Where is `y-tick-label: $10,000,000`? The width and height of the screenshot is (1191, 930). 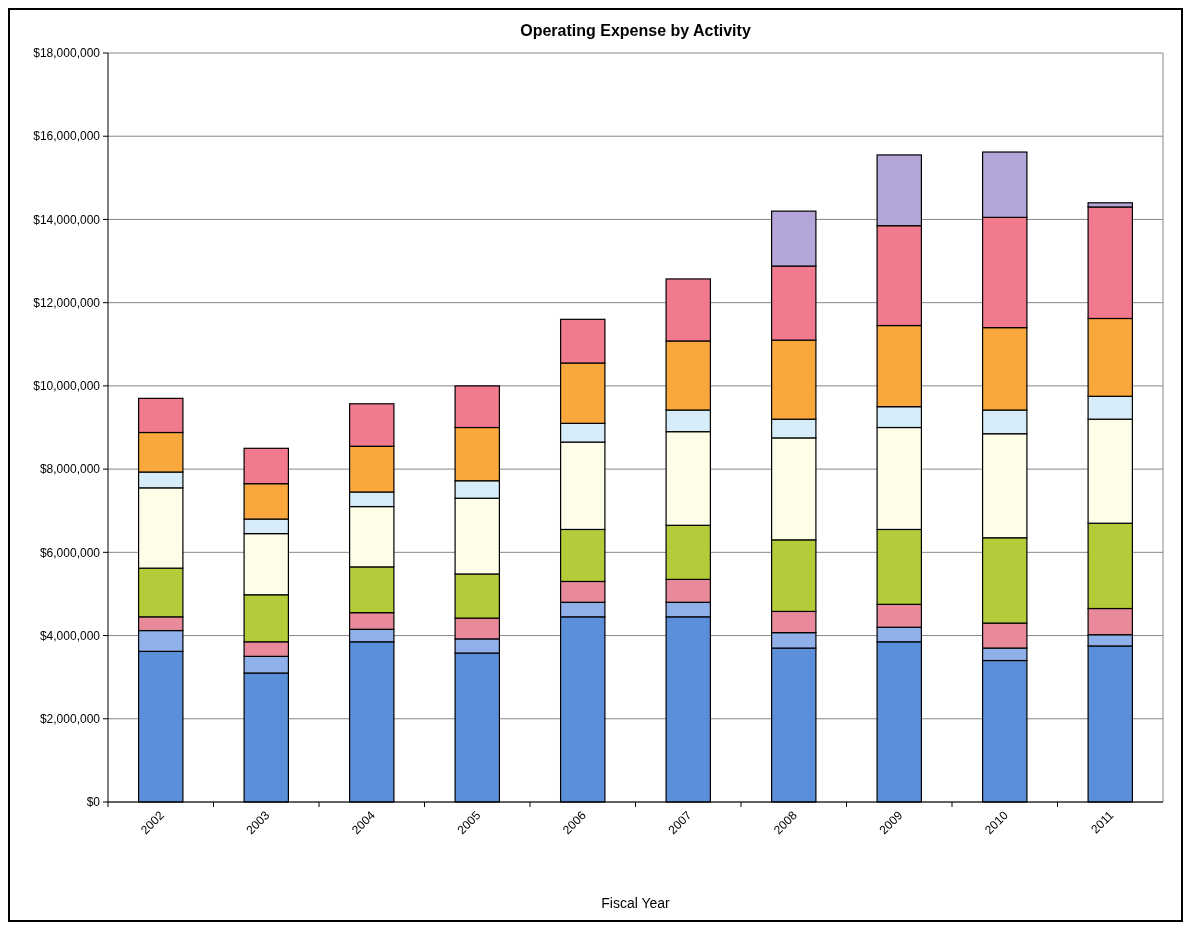 y-tick-label: $10,000,000 is located at coordinates (67, 386).